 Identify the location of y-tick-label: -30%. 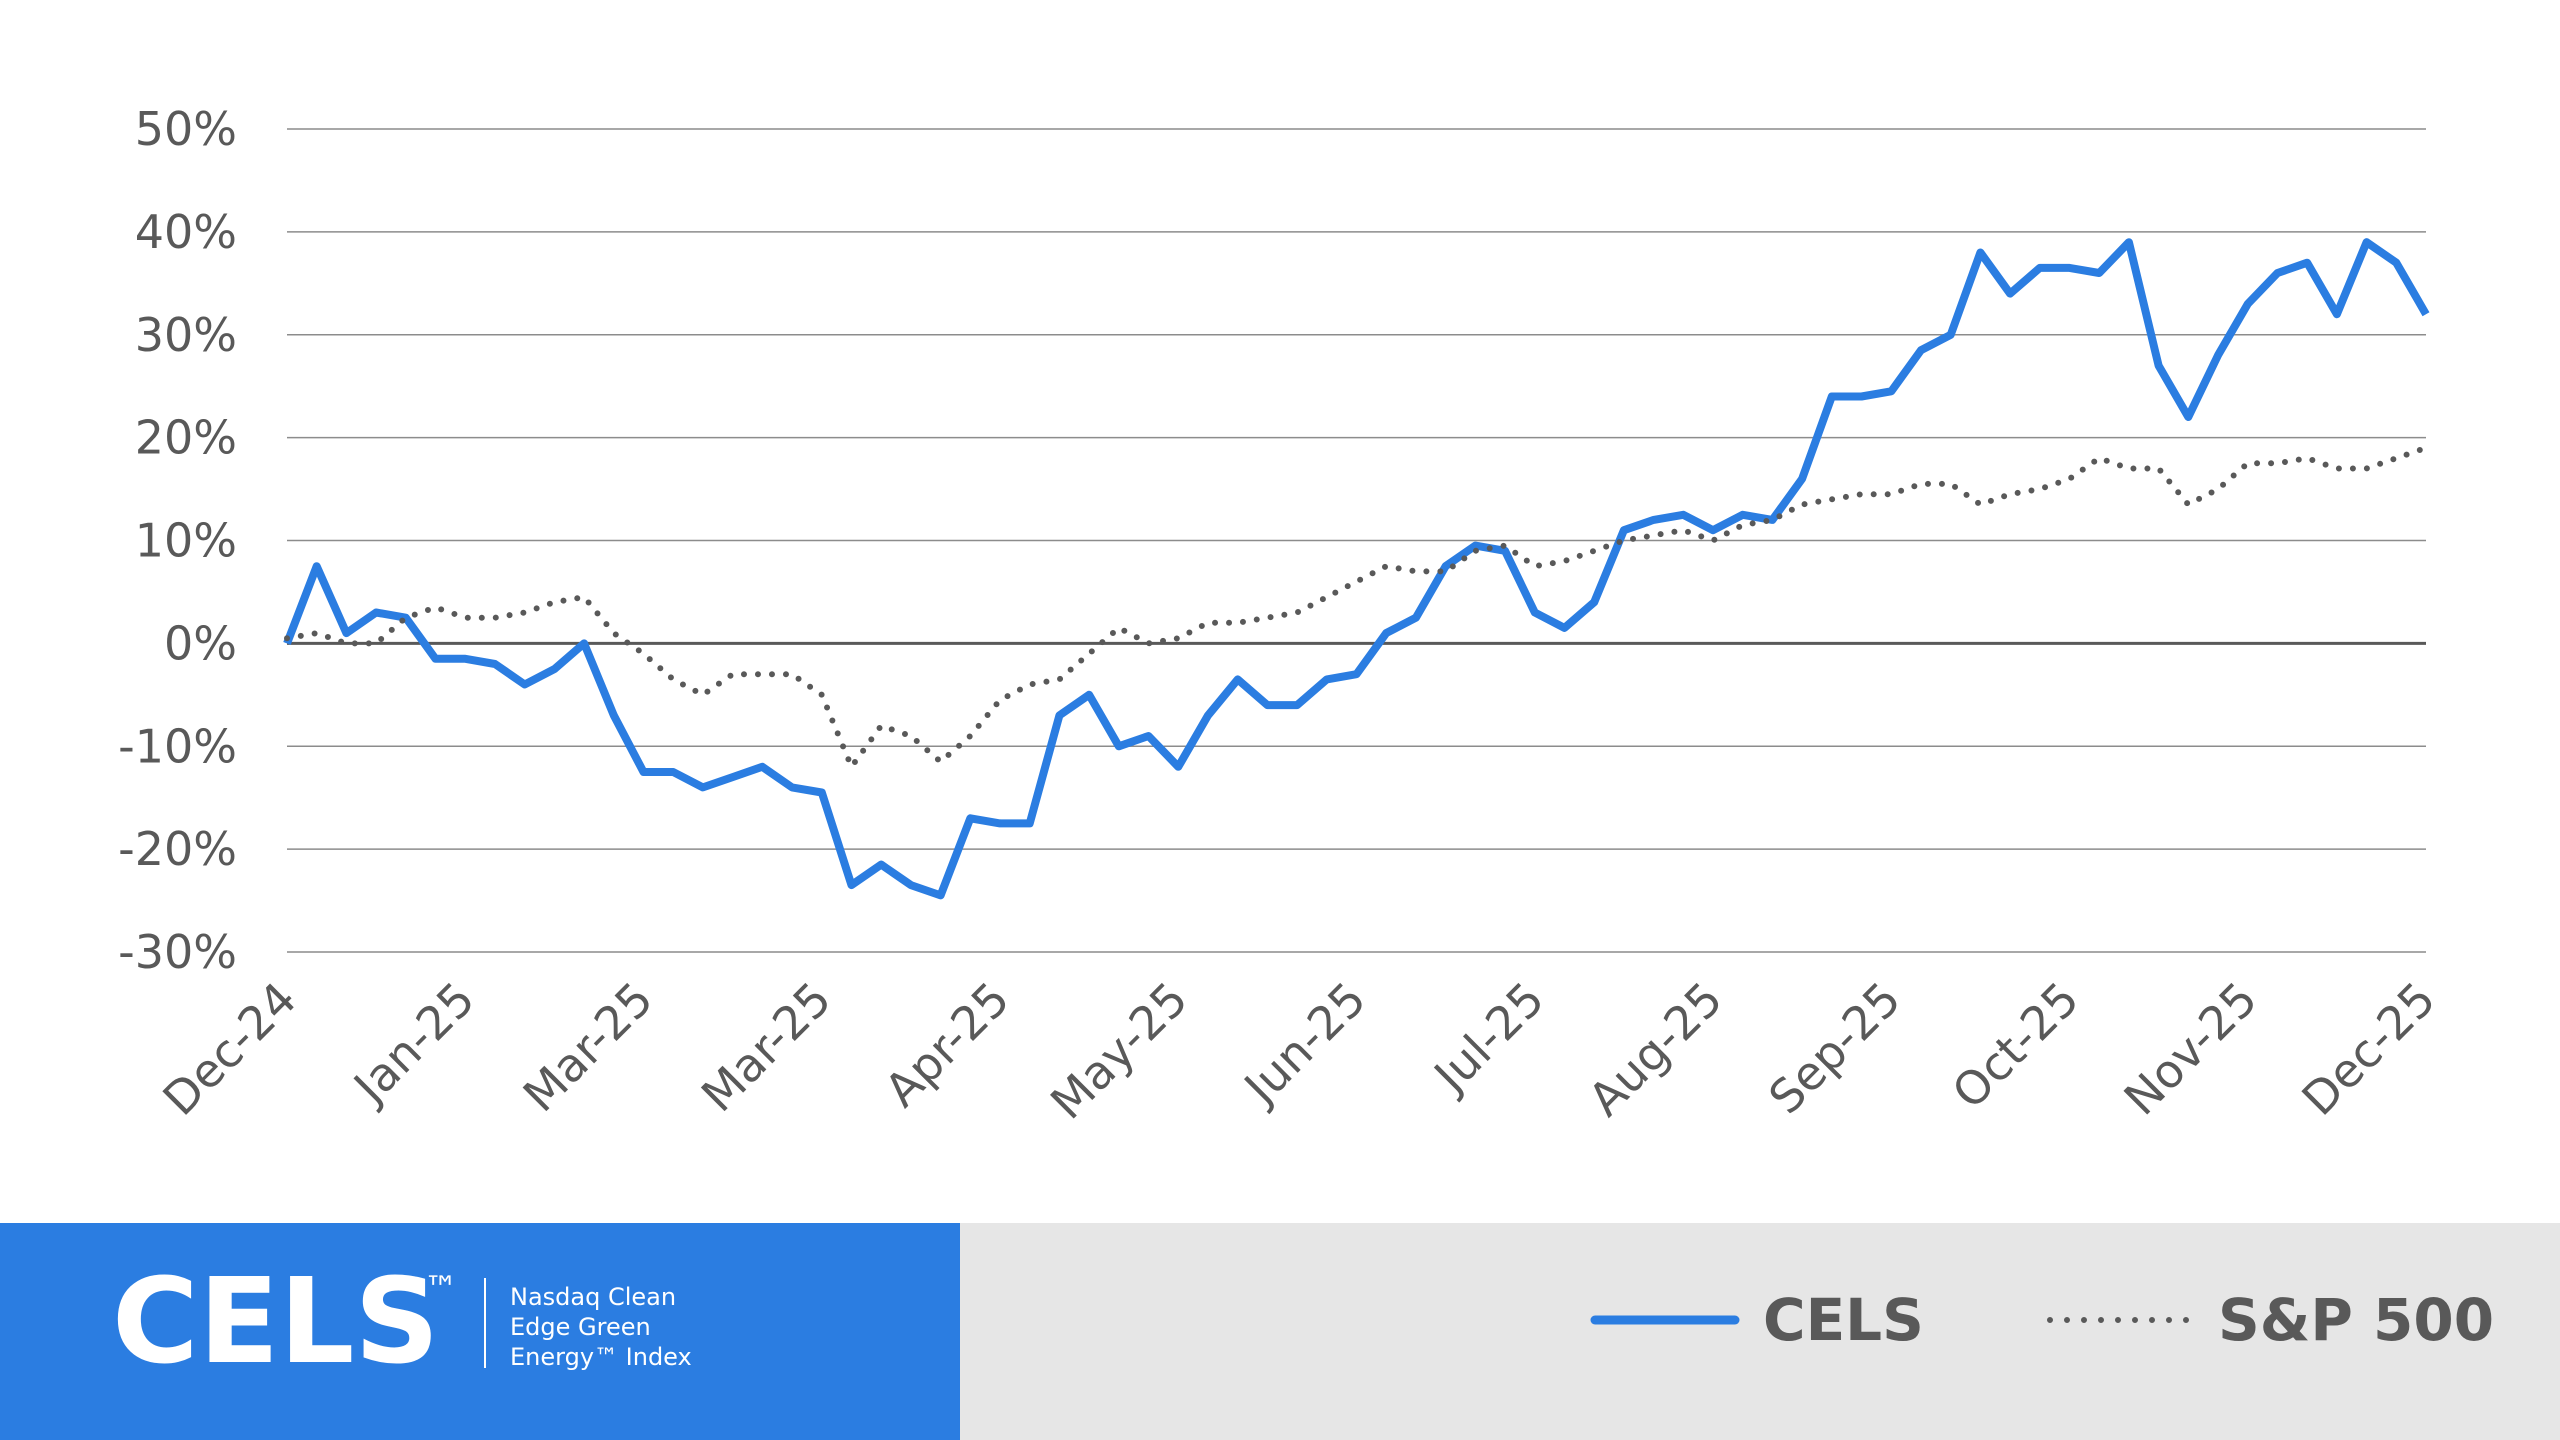
(177, 952).